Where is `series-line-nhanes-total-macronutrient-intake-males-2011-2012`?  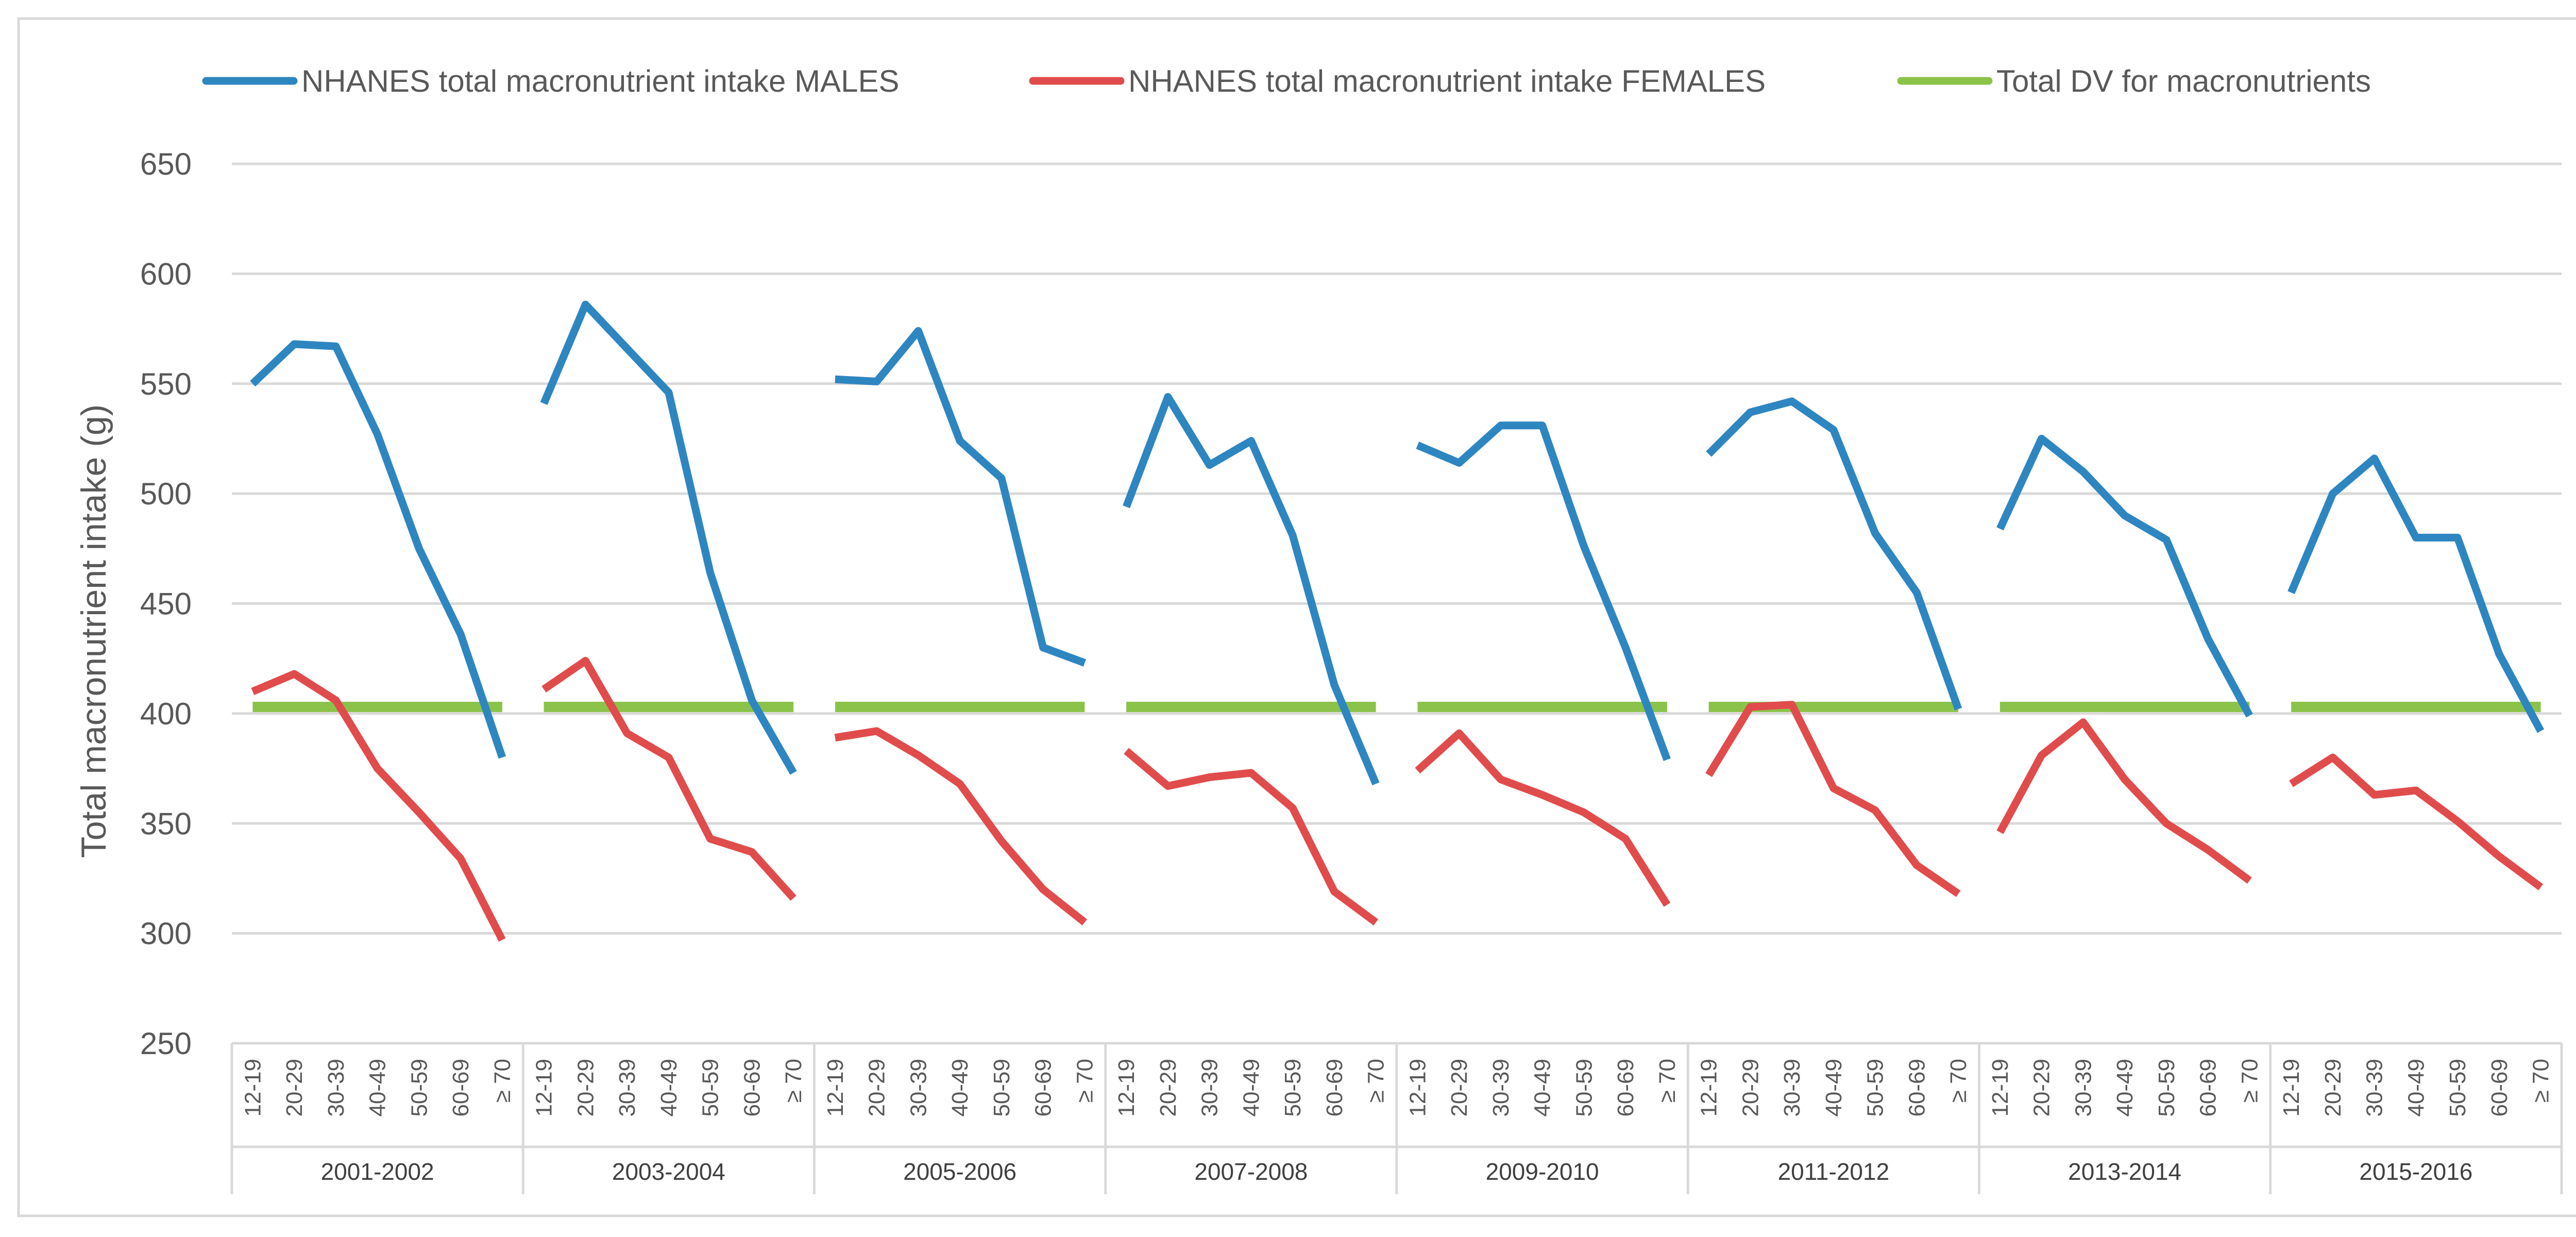 series-line-nhanes-total-macronutrient-intake-males-2011-2012 is located at coordinates (1834, 553).